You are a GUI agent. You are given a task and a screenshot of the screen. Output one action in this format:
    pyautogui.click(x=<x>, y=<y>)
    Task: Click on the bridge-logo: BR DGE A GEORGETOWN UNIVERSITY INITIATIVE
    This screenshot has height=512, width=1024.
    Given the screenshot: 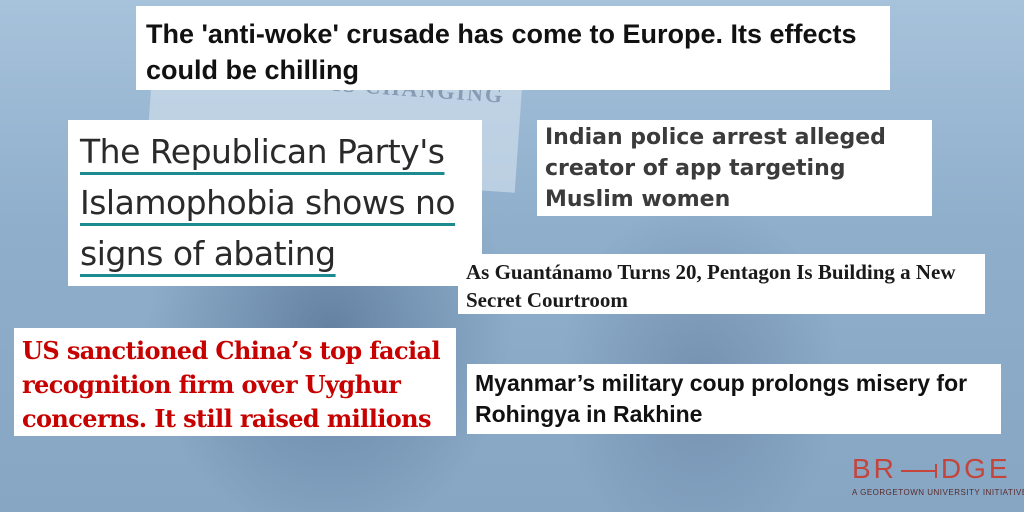 What is the action you would take?
    pyautogui.click(x=938, y=480)
    